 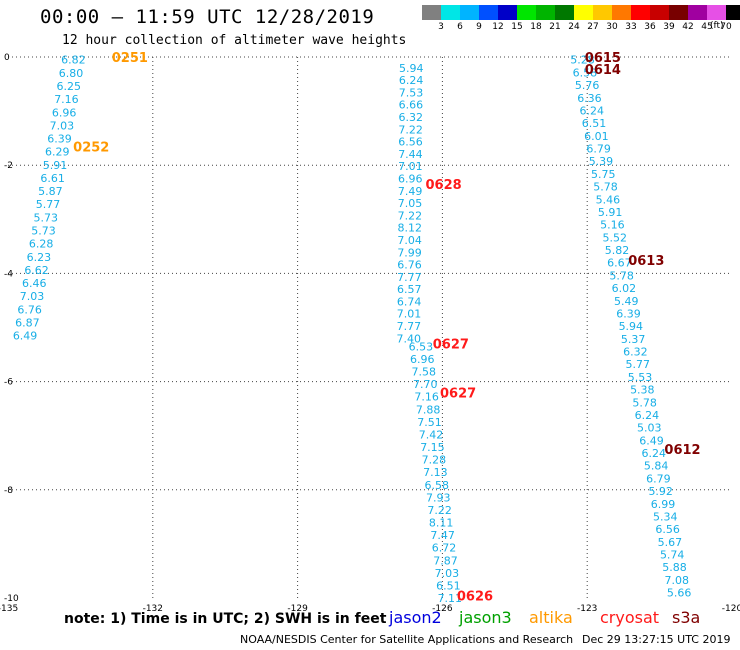 I want to click on pass-time-label: 0612, so click(x=682, y=450).